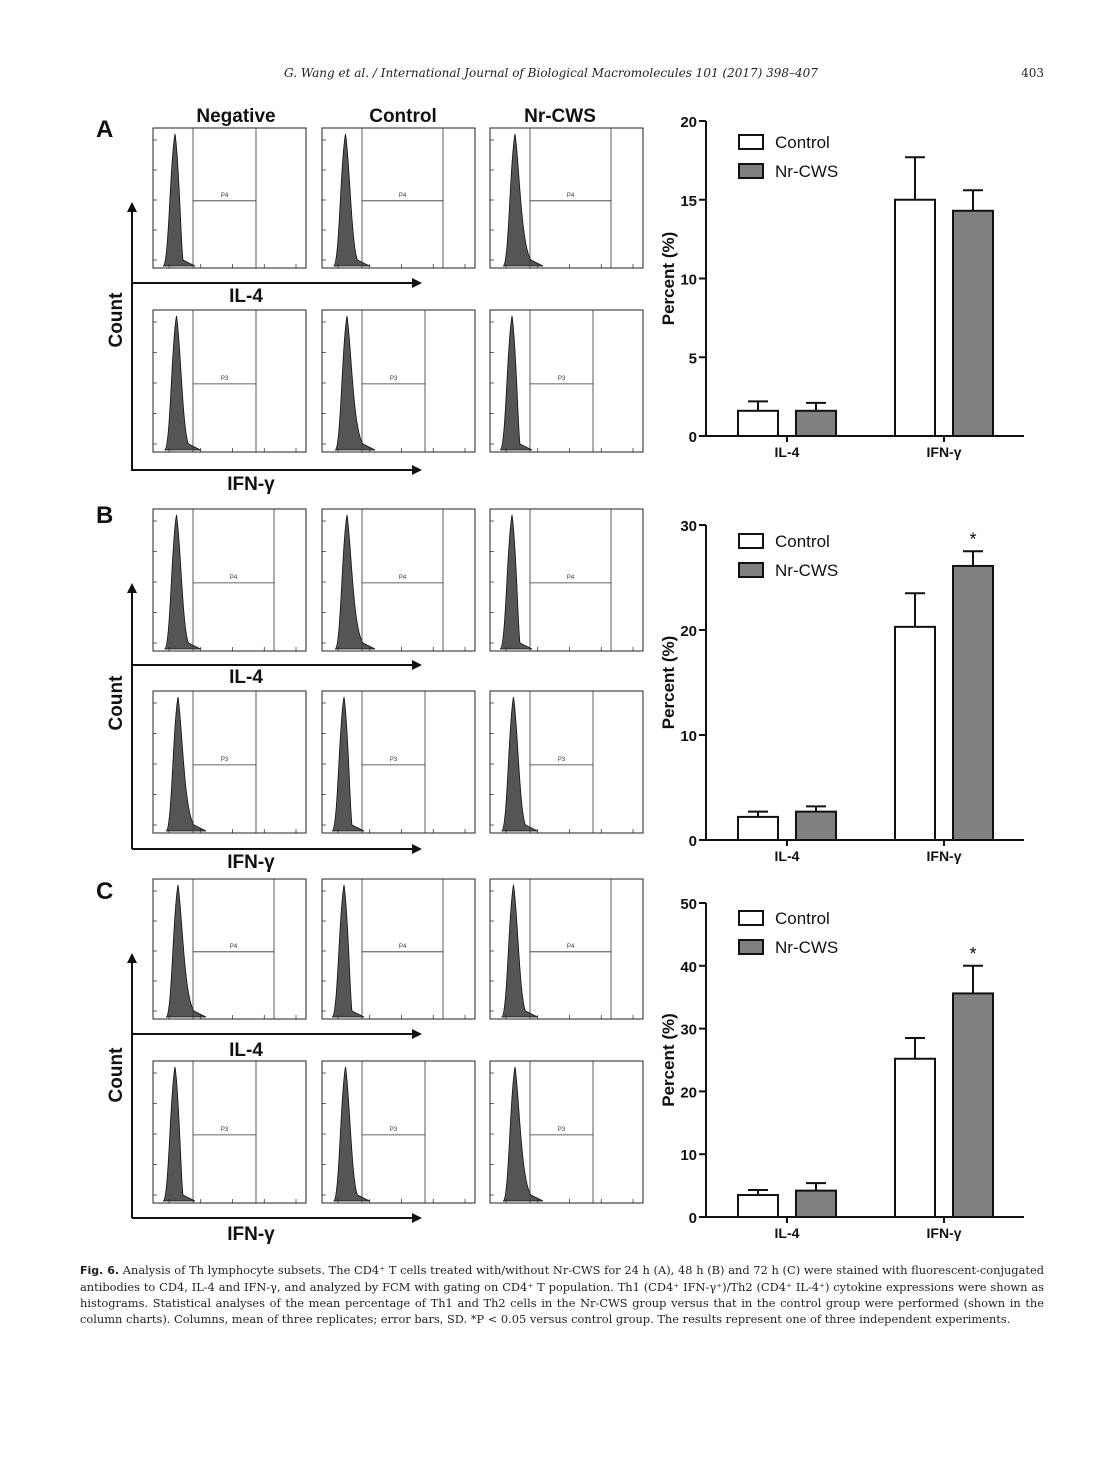 This screenshot has height=1470, width=1102. Describe the element at coordinates (403, 116) in the screenshot. I see `column-title: Control` at that location.